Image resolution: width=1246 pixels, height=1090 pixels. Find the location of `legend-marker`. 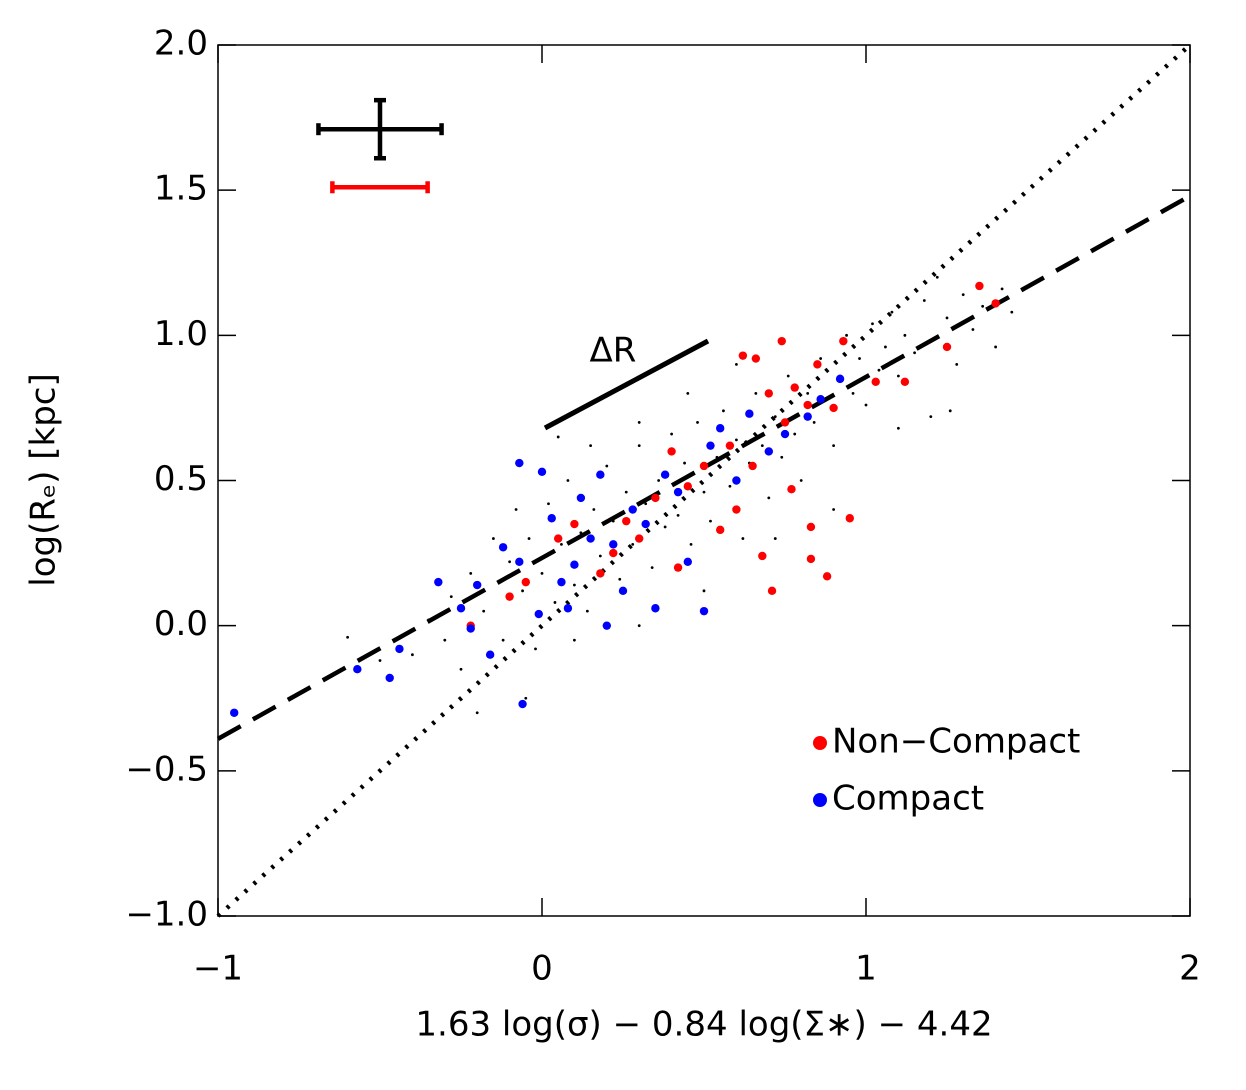

legend-marker is located at coordinates (820, 743).